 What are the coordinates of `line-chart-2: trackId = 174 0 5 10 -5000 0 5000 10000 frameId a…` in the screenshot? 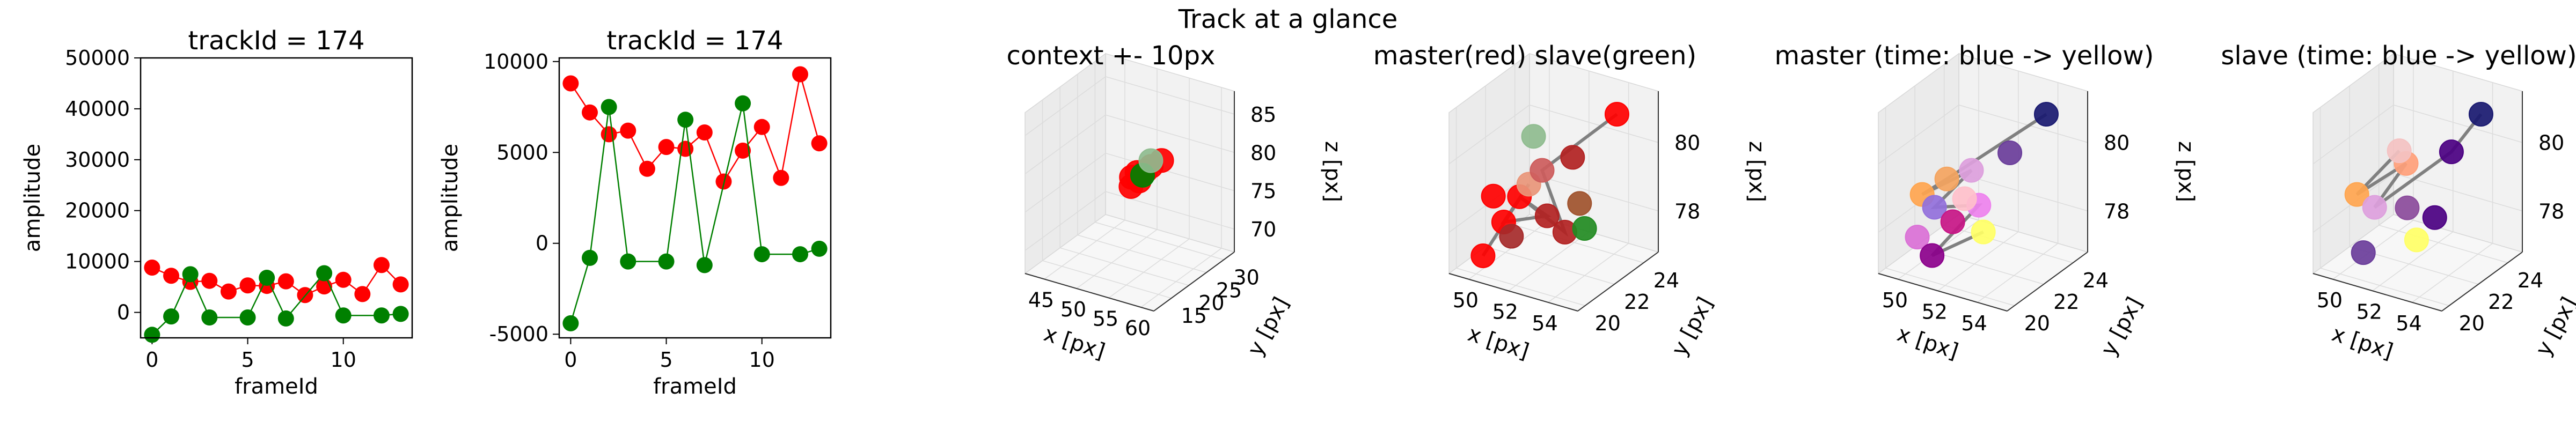 It's located at (635, 212).